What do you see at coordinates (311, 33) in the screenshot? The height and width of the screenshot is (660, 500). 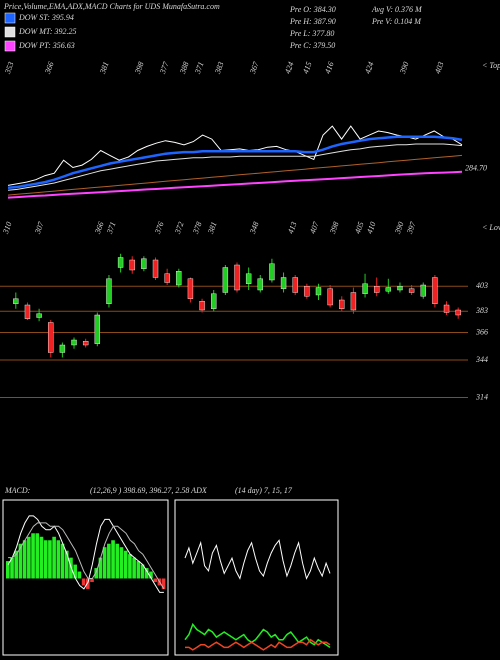 I see `stat-label: Pre L: 377.80` at bounding box center [311, 33].